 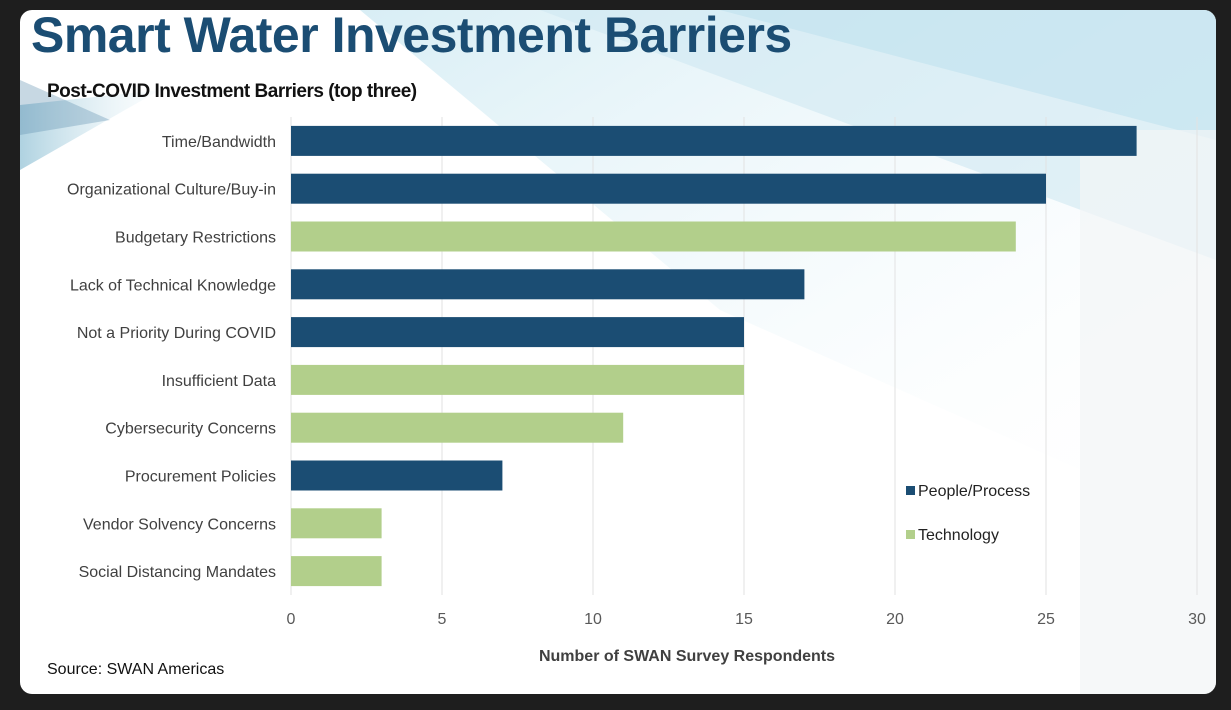 What do you see at coordinates (1197, 619) in the screenshot?
I see `x-tick-label: 30` at bounding box center [1197, 619].